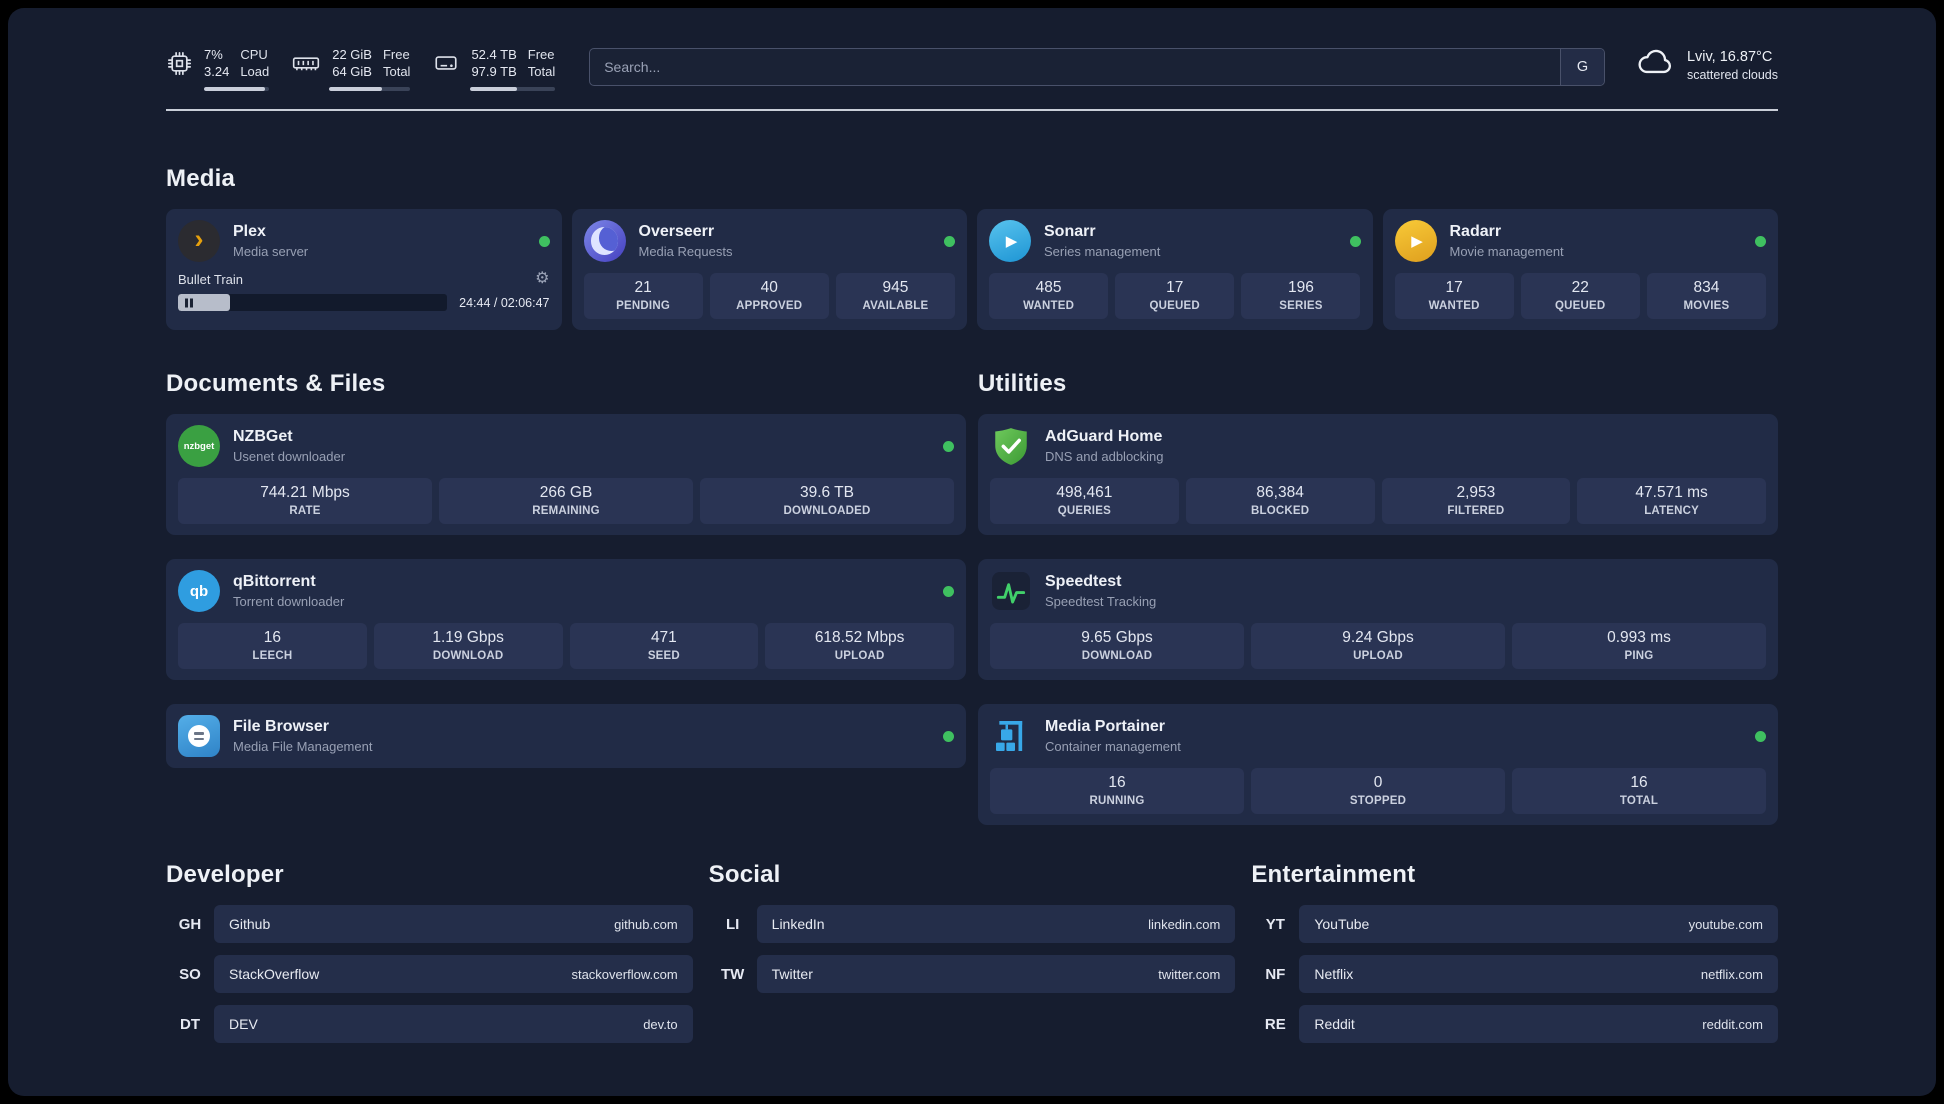 Image resolution: width=1944 pixels, height=1104 pixels. Describe the element at coordinates (1476, 501) in the screenshot. I see `stat-tile: 2,953 FILTERED` at that location.